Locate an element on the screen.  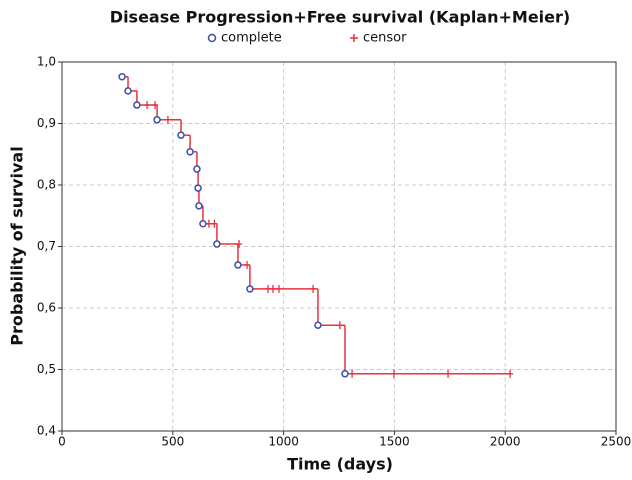
y-tick-label: 0,8 is located at coordinates (46, 185).